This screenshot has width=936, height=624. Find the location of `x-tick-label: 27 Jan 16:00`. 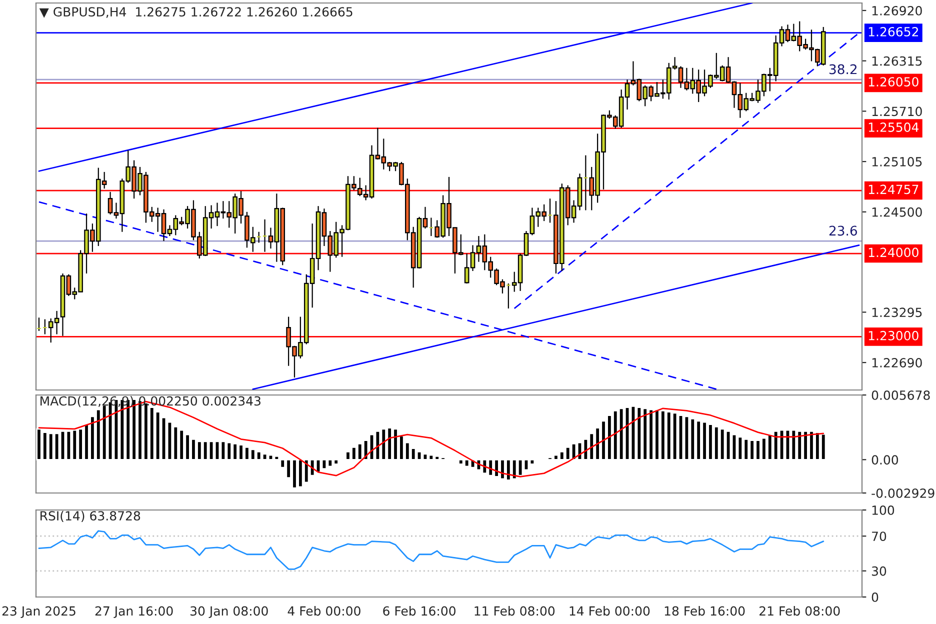

x-tick-label: 27 Jan 16:00 is located at coordinates (134, 612).